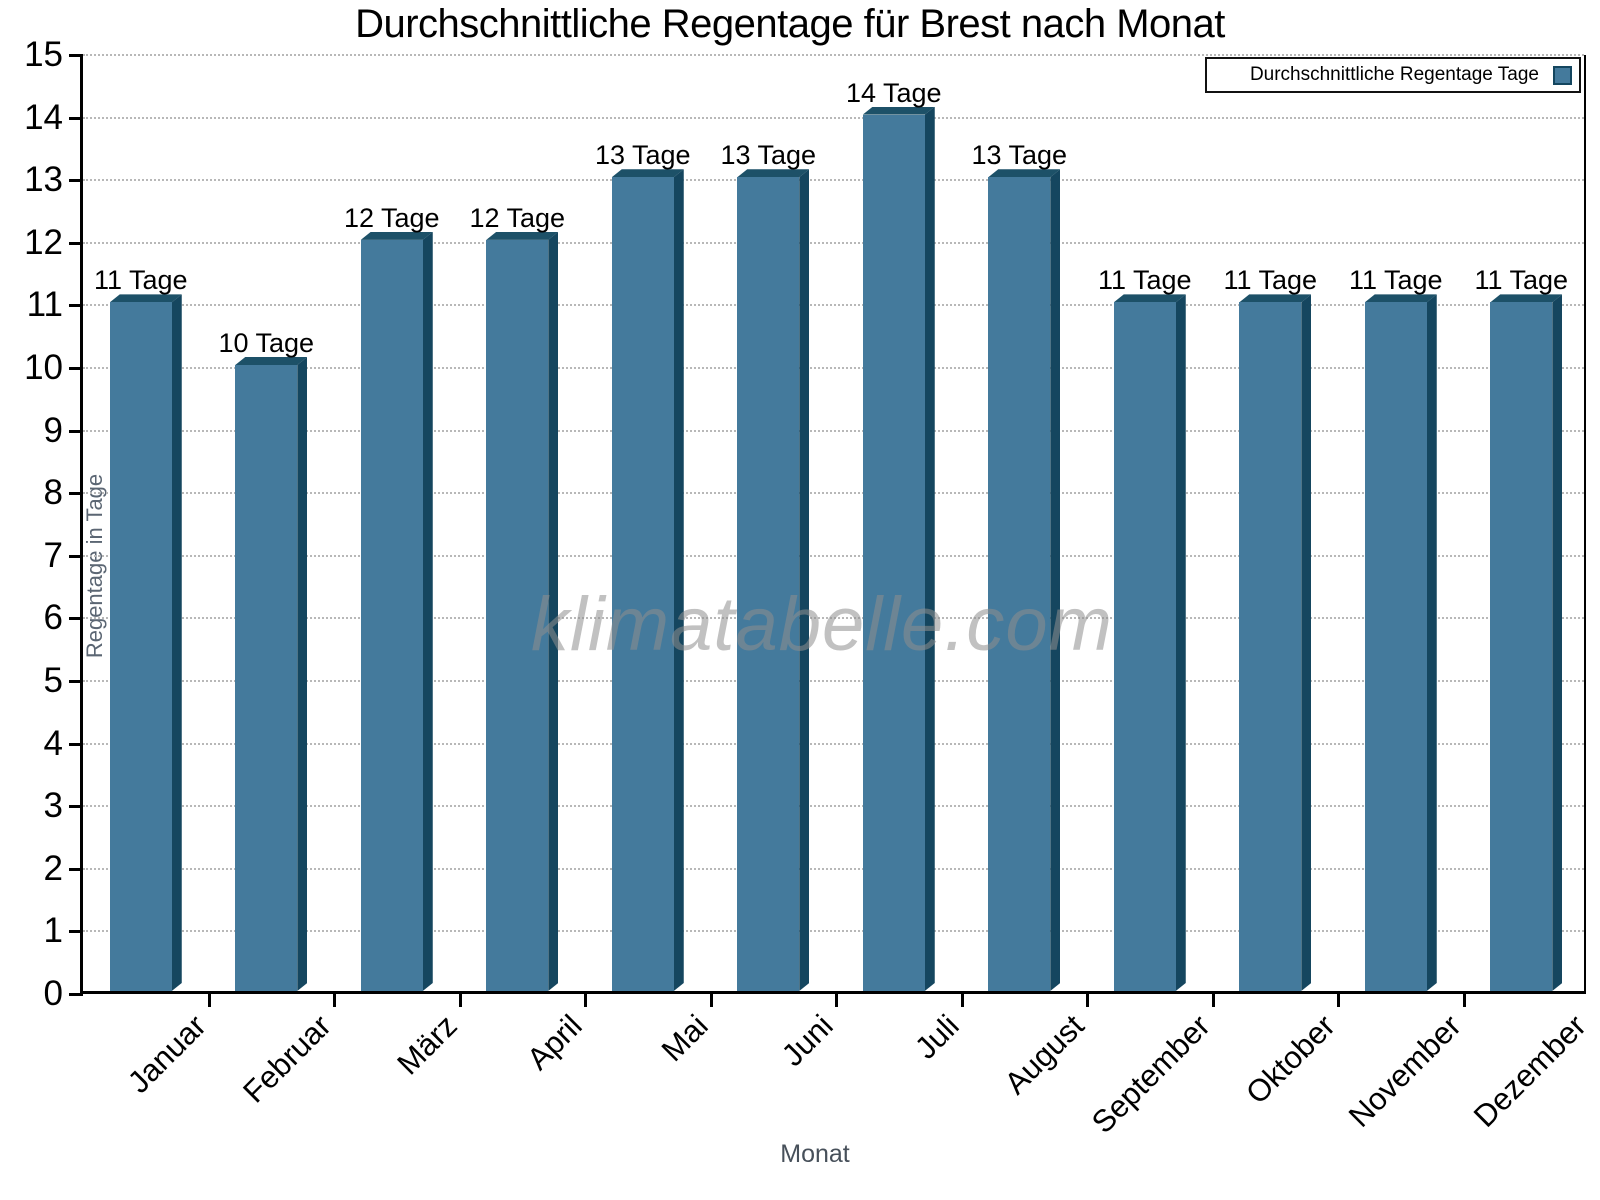 The width and height of the screenshot is (1600, 1200). I want to click on y-tick-label: 3, so click(53, 806).